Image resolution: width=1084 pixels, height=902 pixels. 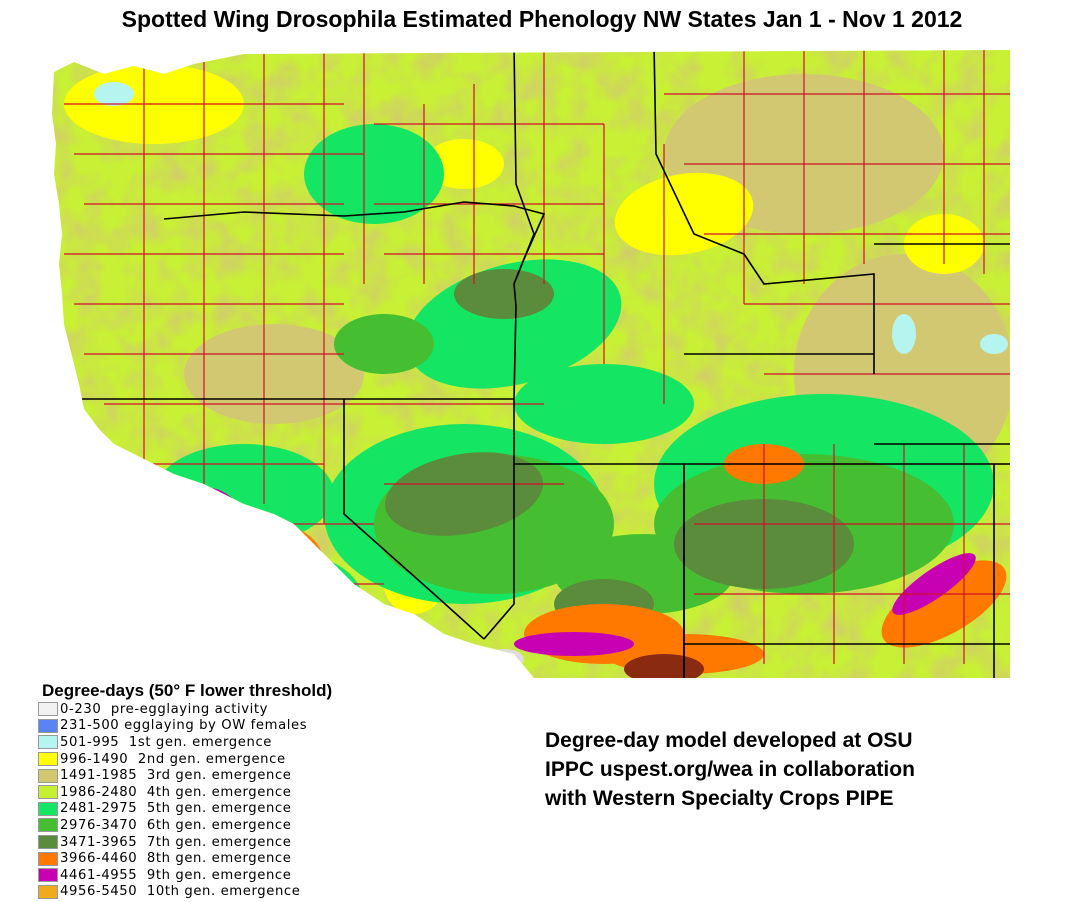 I want to click on legend-label: 2481-2975 5th gen. emergence, so click(x=176, y=809).